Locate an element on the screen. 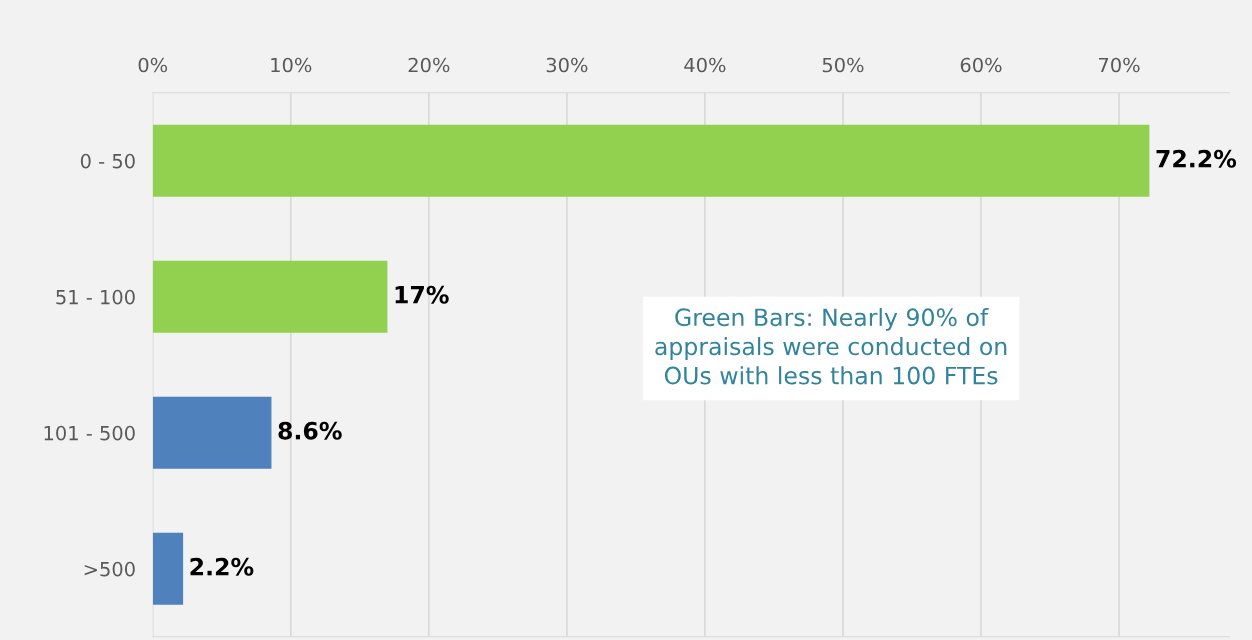  data-label: 8.6% is located at coordinates (310, 430).